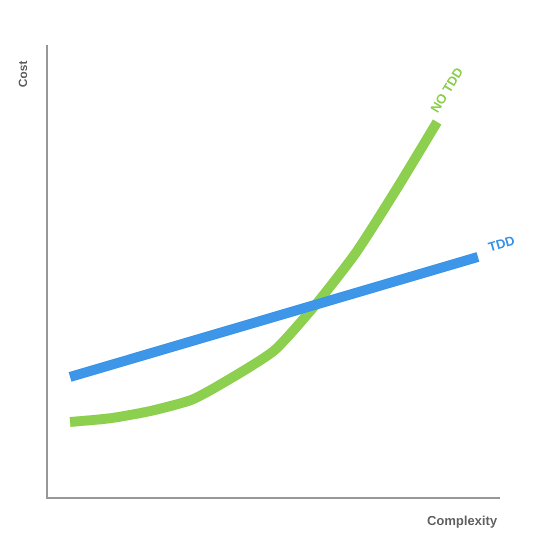 The width and height of the screenshot is (550, 550). What do you see at coordinates (23, 74) in the screenshot?
I see `y-axis-title: Cost` at bounding box center [23, 74].